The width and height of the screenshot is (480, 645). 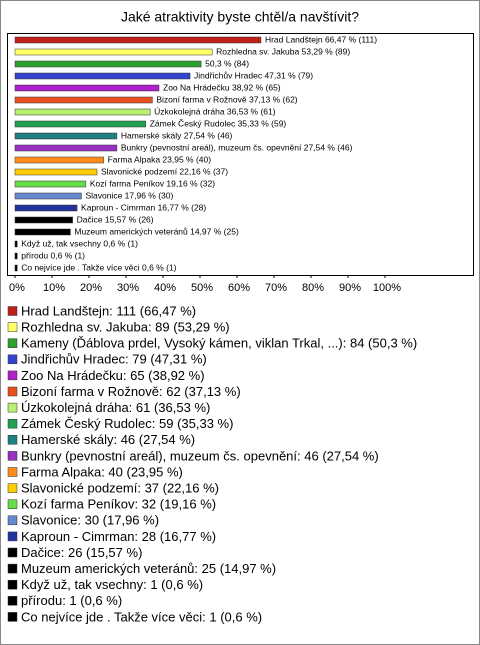 What do you see at coordinates (118, 504) in the screenshot?
I see `legend-label: Kozí farma Peníkov: 32 (19,16 %)` at bounding box center [118, 504].